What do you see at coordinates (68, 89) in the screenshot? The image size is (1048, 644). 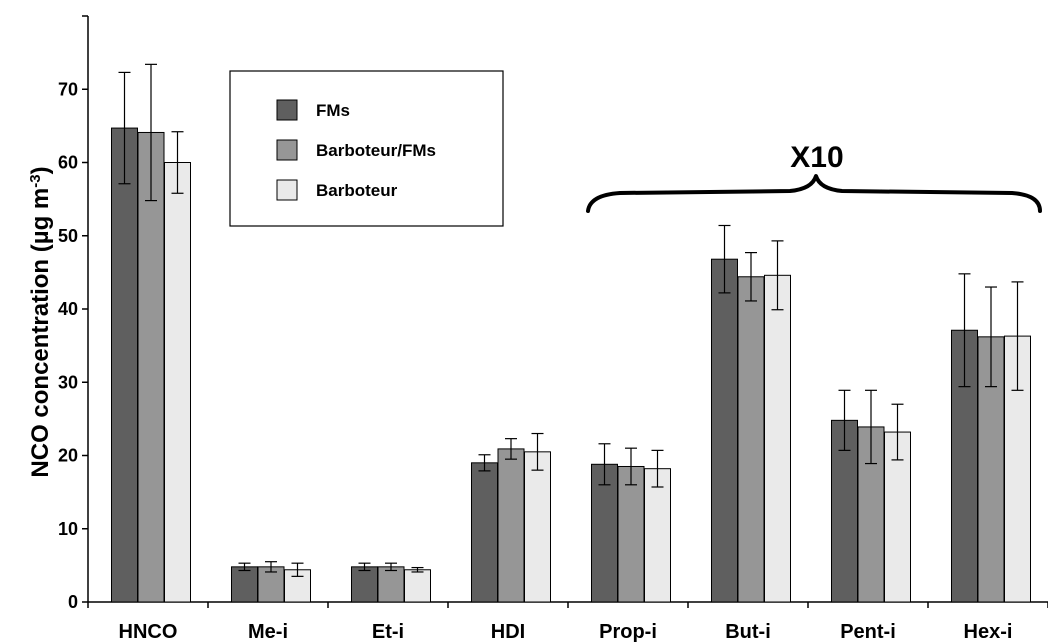 I see `y-tick-label: 70` at bounding box center [68, 89].